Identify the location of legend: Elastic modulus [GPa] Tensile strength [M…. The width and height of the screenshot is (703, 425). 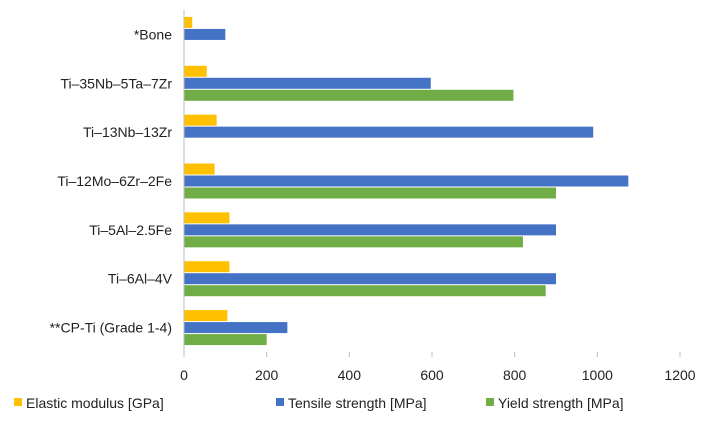
(319, 403).